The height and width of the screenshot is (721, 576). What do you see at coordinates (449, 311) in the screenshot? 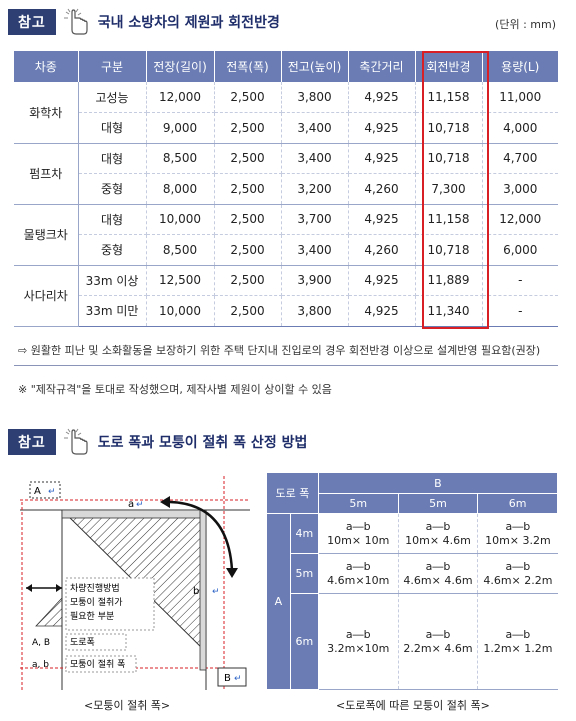
I see `cell-radius: 11,340` at bounding box center [449, 311].